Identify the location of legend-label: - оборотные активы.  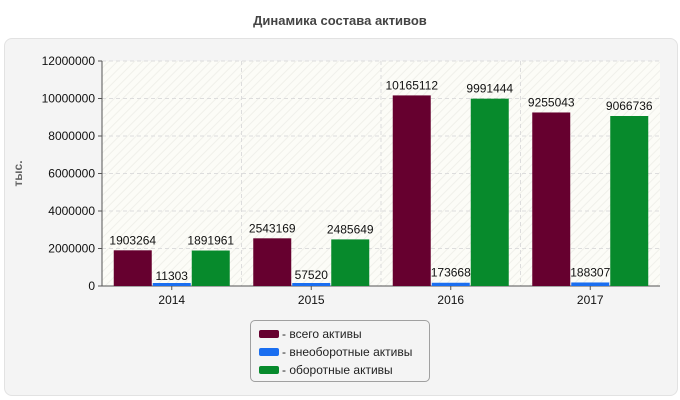
(337, 370).